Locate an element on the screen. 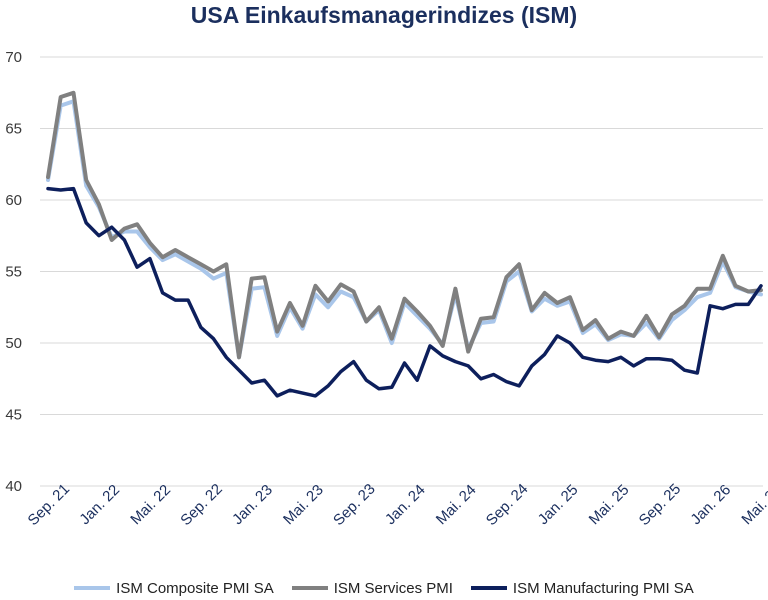 Image resolution: width=768 pixels, height=600 pixels. x-tick-label-2: Mai. 22 is located at coordinates (150, 504).